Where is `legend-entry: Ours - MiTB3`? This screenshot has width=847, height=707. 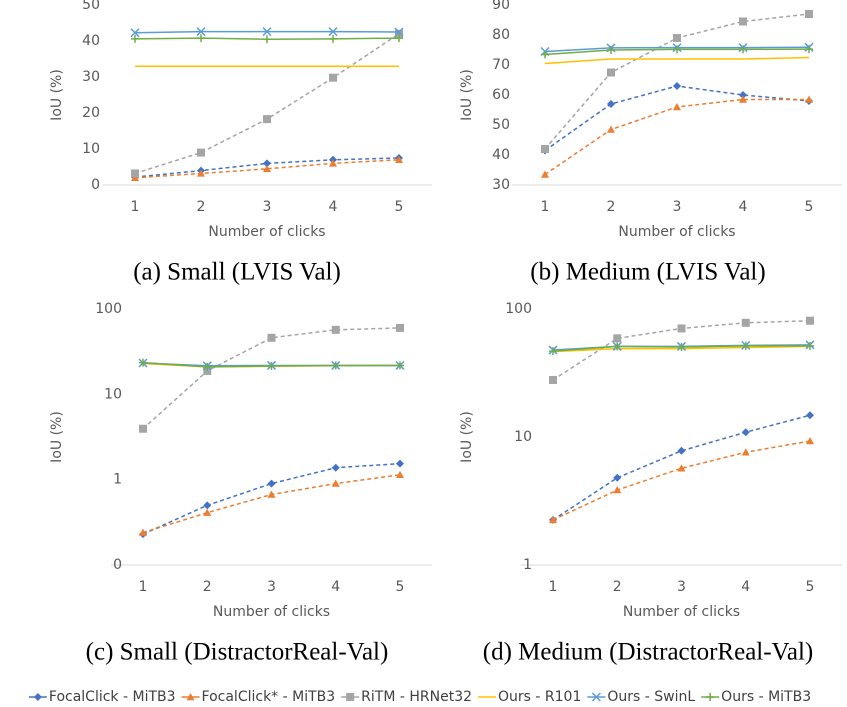 legend-entry: Ours - MiTB3 is located at coordinates (756, 697).